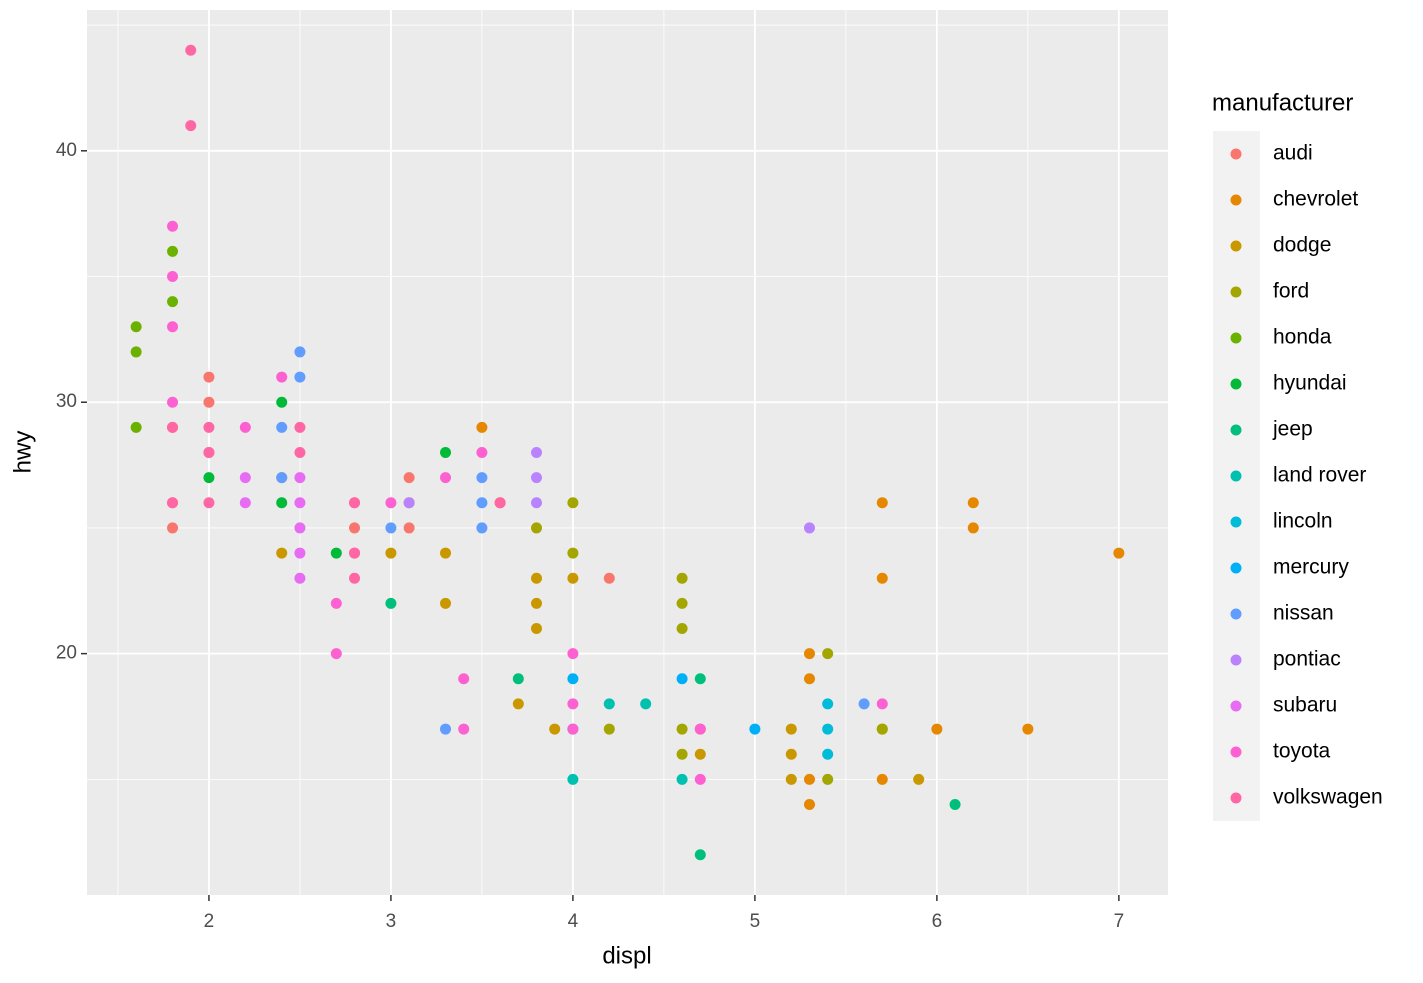 Image resolution: width=1423 pixels, height=983 pixels. I want to click on legend-label: honda, so click(1302, 337).